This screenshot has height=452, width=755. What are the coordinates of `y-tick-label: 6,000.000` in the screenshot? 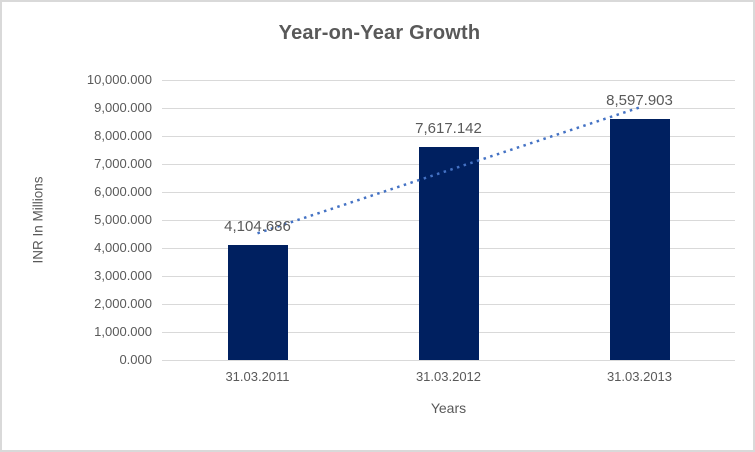 It's located at (123, 191).